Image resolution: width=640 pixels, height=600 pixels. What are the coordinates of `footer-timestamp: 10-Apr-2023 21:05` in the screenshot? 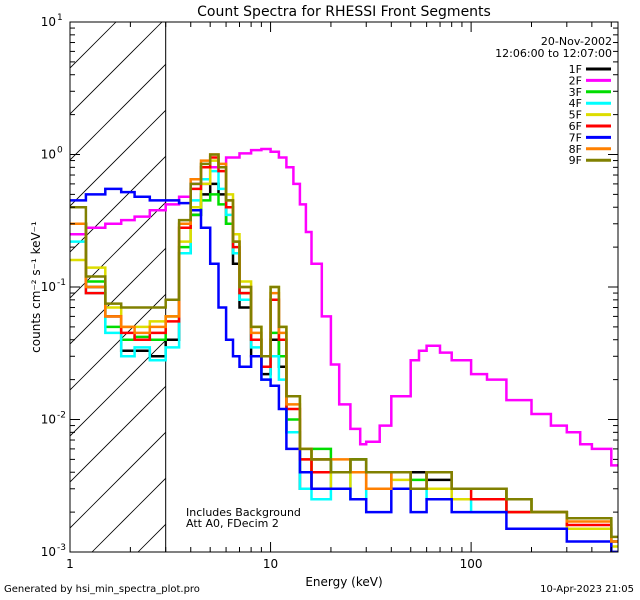 It's located at (587, 589).